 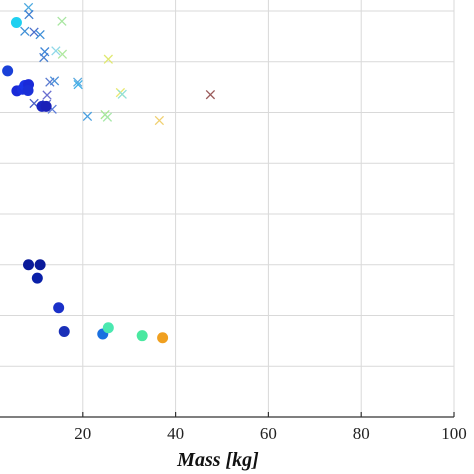 I want to click on x-tick-label: 40, so click(x=175, y=433).